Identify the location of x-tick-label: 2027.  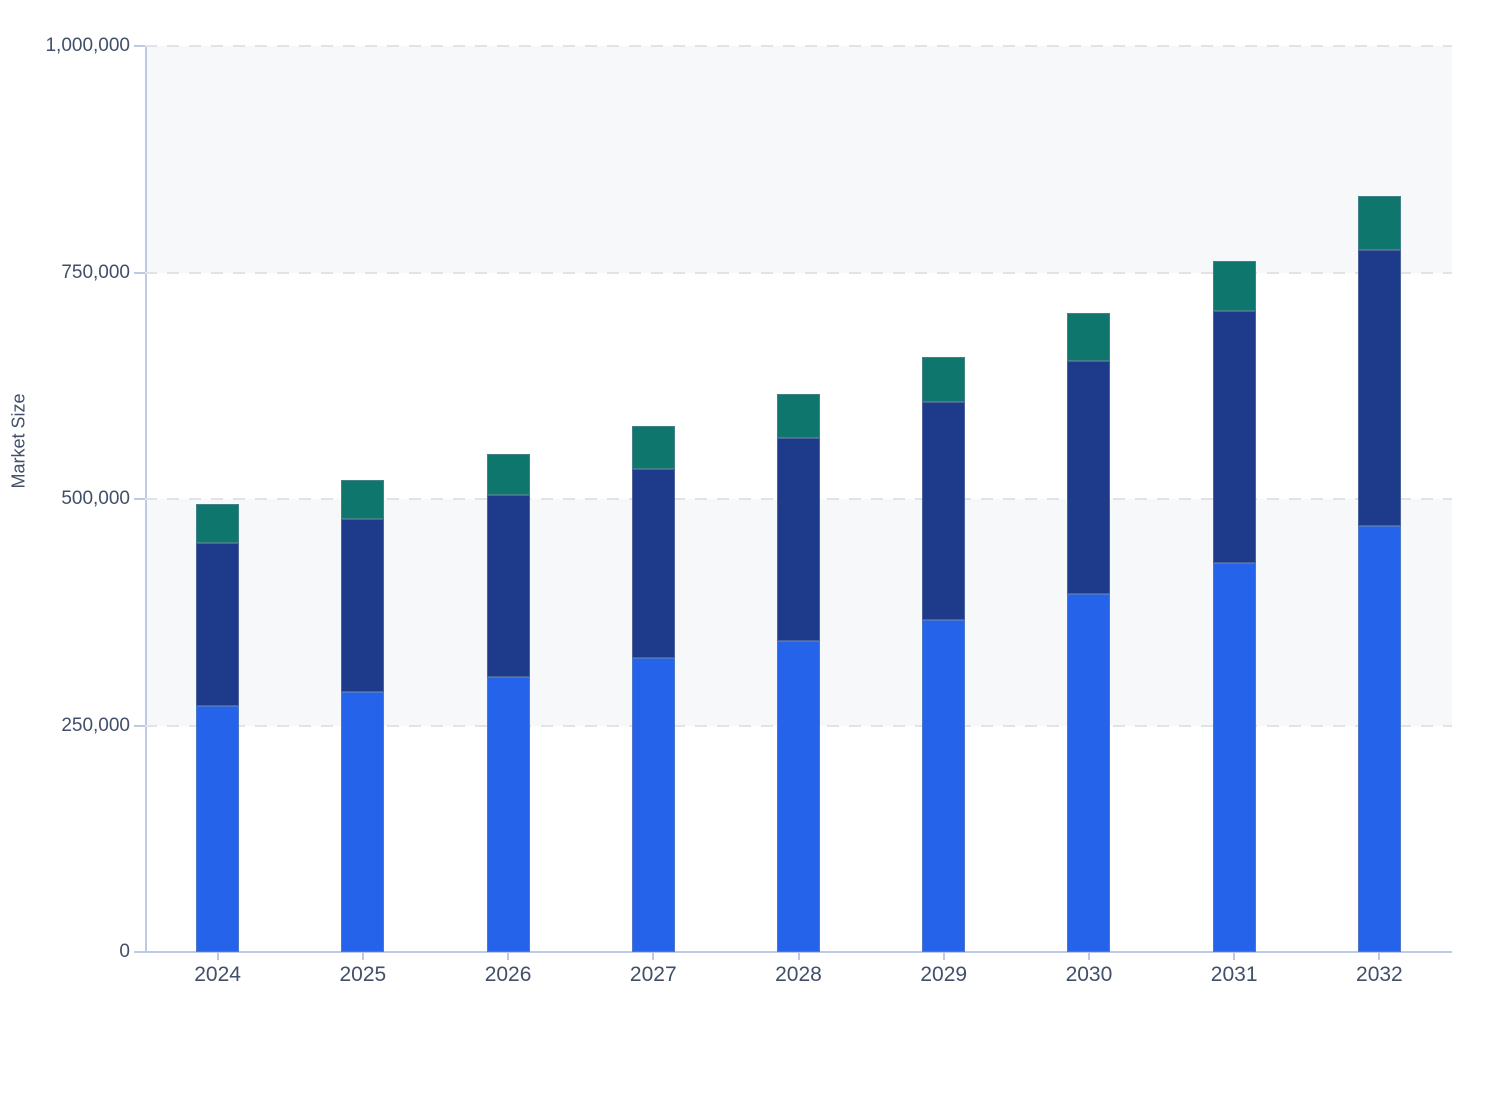
(653, 974).